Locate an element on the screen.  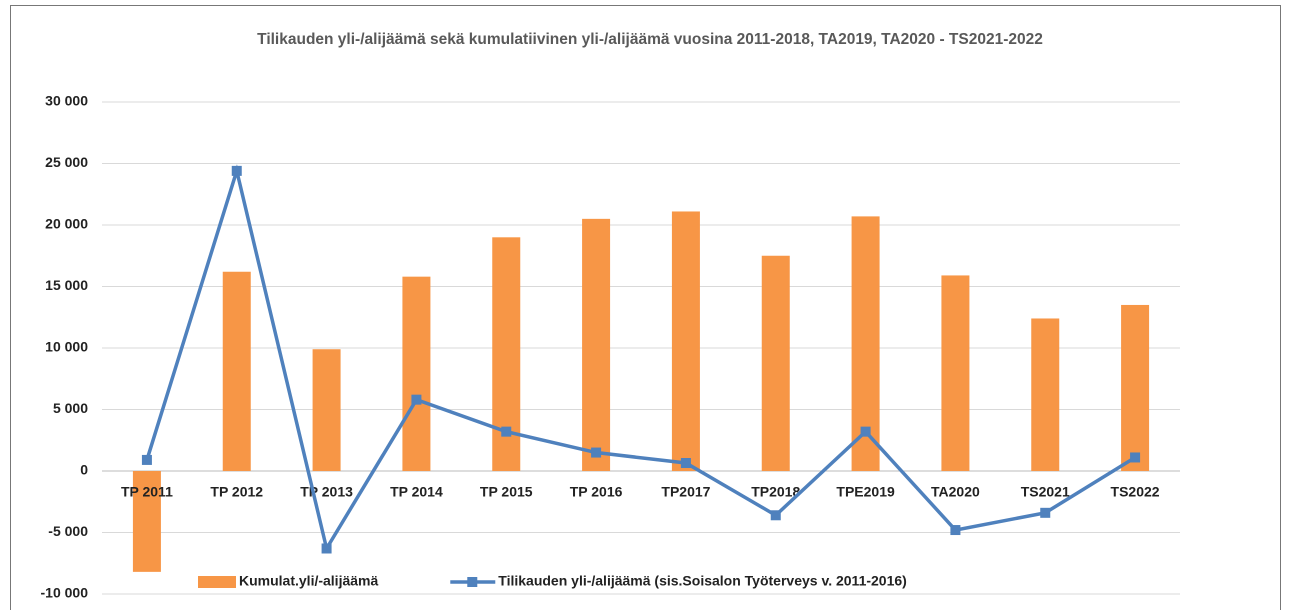
y-tick-label: -10 000 is located at coordinates (65, 593).